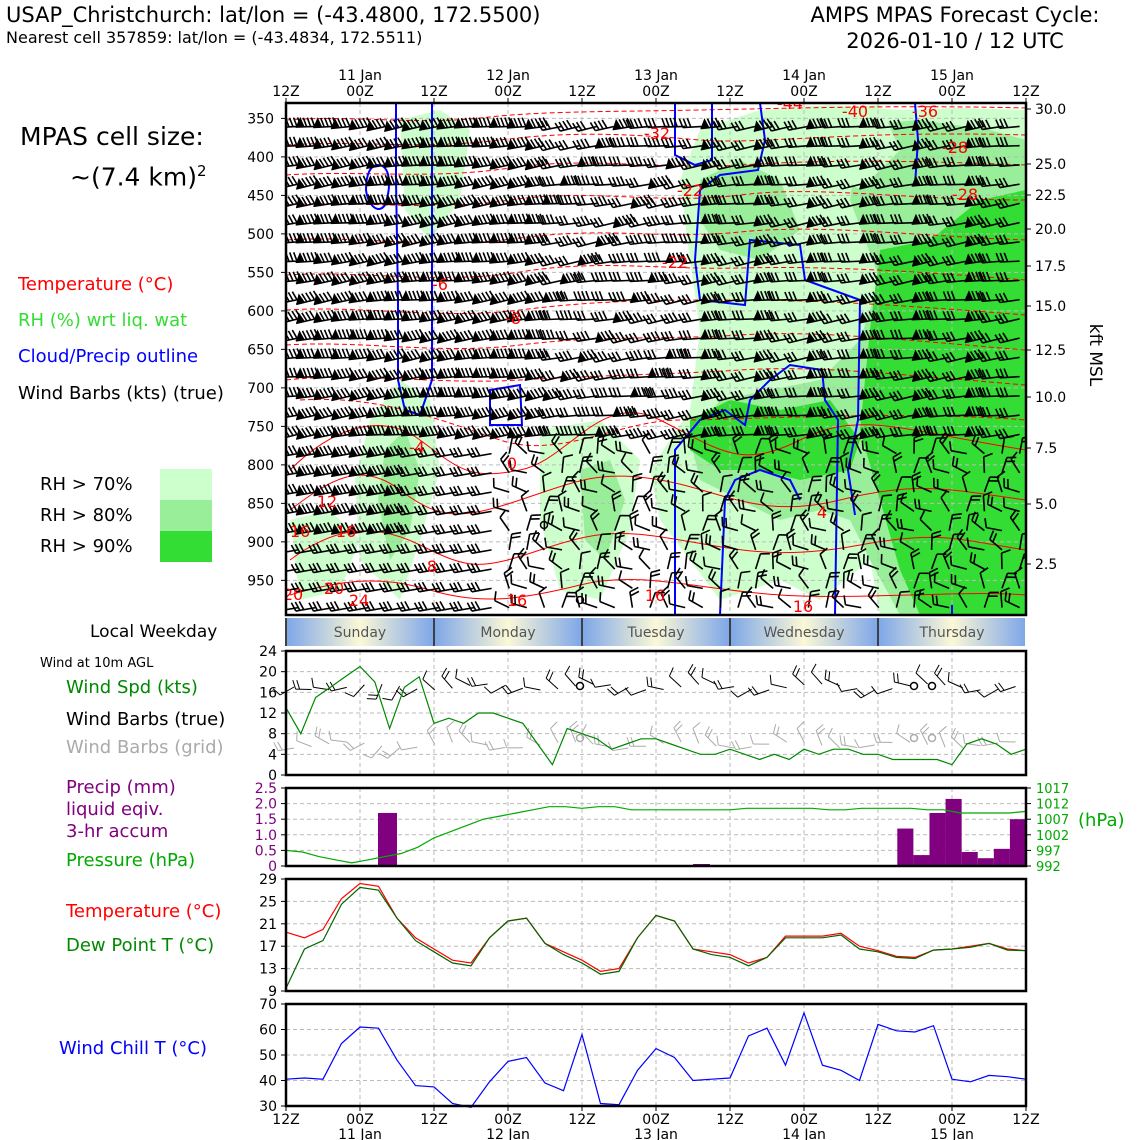 The image size is (1140, 1140). I want to click on weekday-cell, so click(508, 632).